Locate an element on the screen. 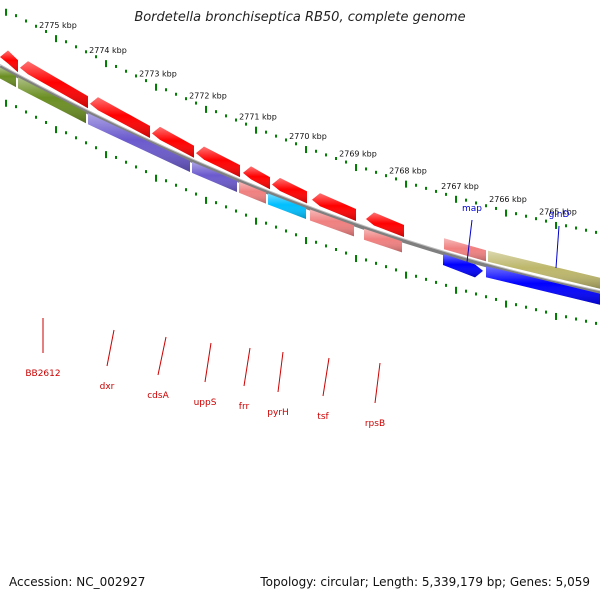 The image size is (600, 600). accession-text: Accession: NC_002927 is located at coordinates (77, 582).